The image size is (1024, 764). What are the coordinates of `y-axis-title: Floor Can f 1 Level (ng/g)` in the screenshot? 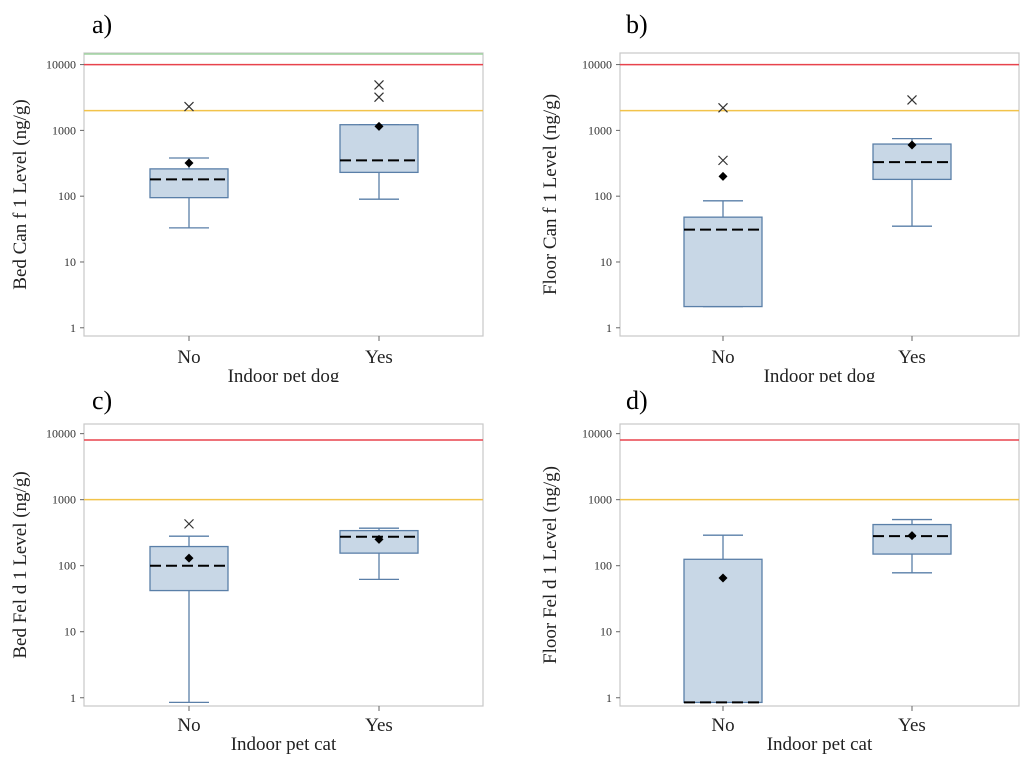 It's located at (550, 194).